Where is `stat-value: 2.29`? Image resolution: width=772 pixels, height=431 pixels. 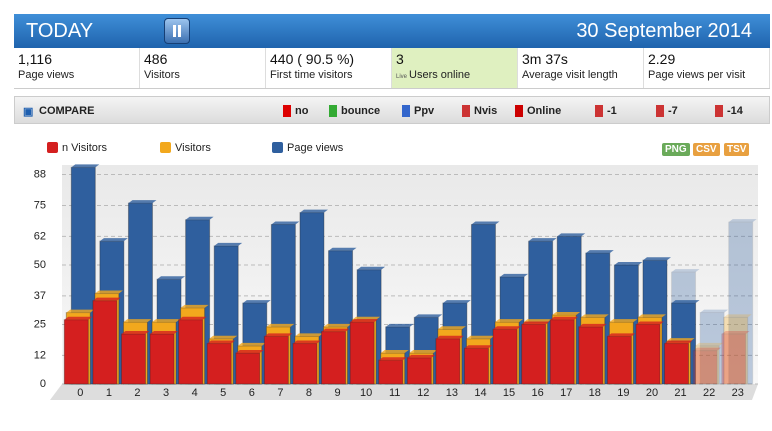 stat-value: 2.29 is located at coordinates (662, 59).